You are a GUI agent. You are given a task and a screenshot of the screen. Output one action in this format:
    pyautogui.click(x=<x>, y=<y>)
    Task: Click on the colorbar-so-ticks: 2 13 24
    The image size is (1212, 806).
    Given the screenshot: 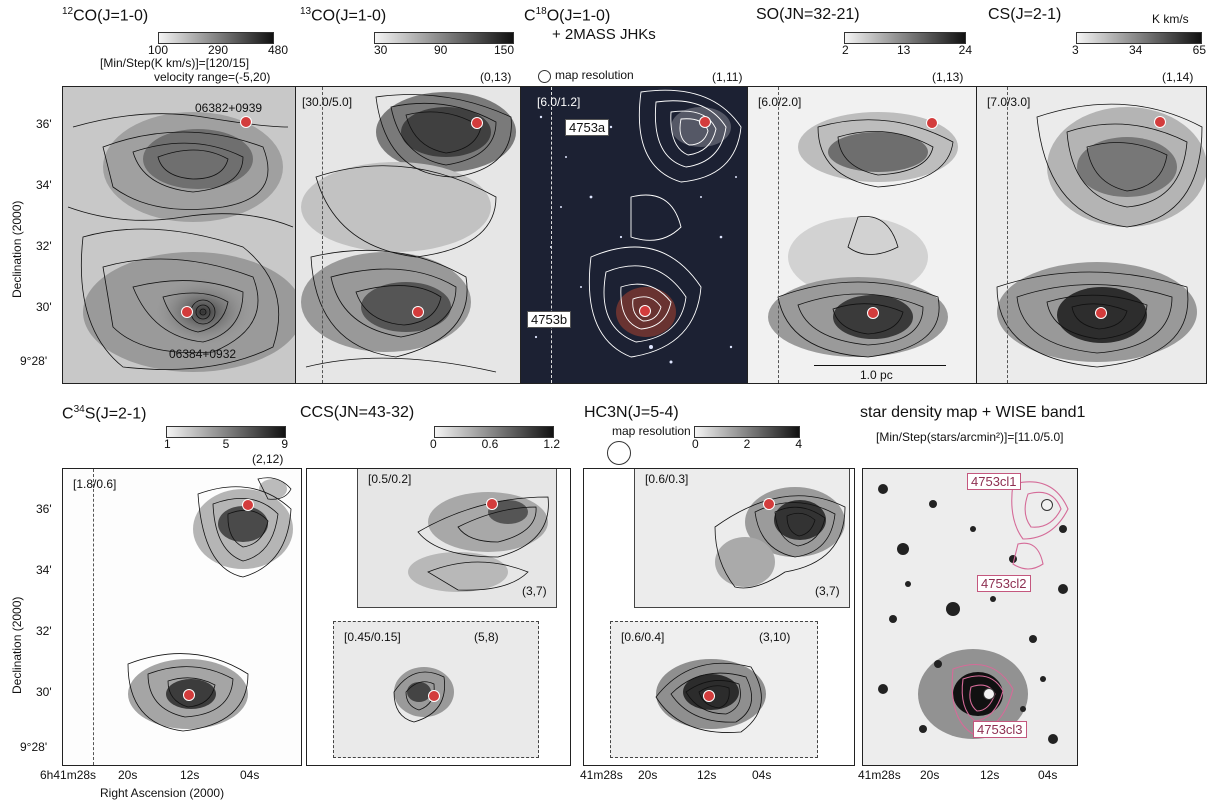 What is the action you would take?
    pyautogui.click(x=907, y=50)
    